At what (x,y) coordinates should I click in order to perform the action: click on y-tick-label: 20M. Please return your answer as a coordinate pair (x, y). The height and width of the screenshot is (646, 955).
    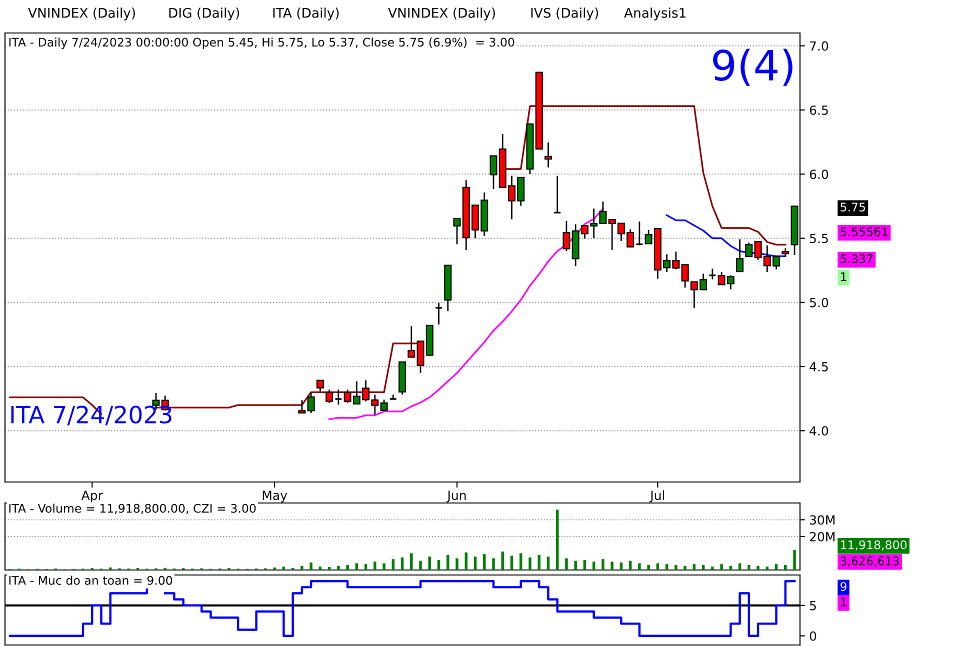
    Looking at the image, I should click on (822, 537).